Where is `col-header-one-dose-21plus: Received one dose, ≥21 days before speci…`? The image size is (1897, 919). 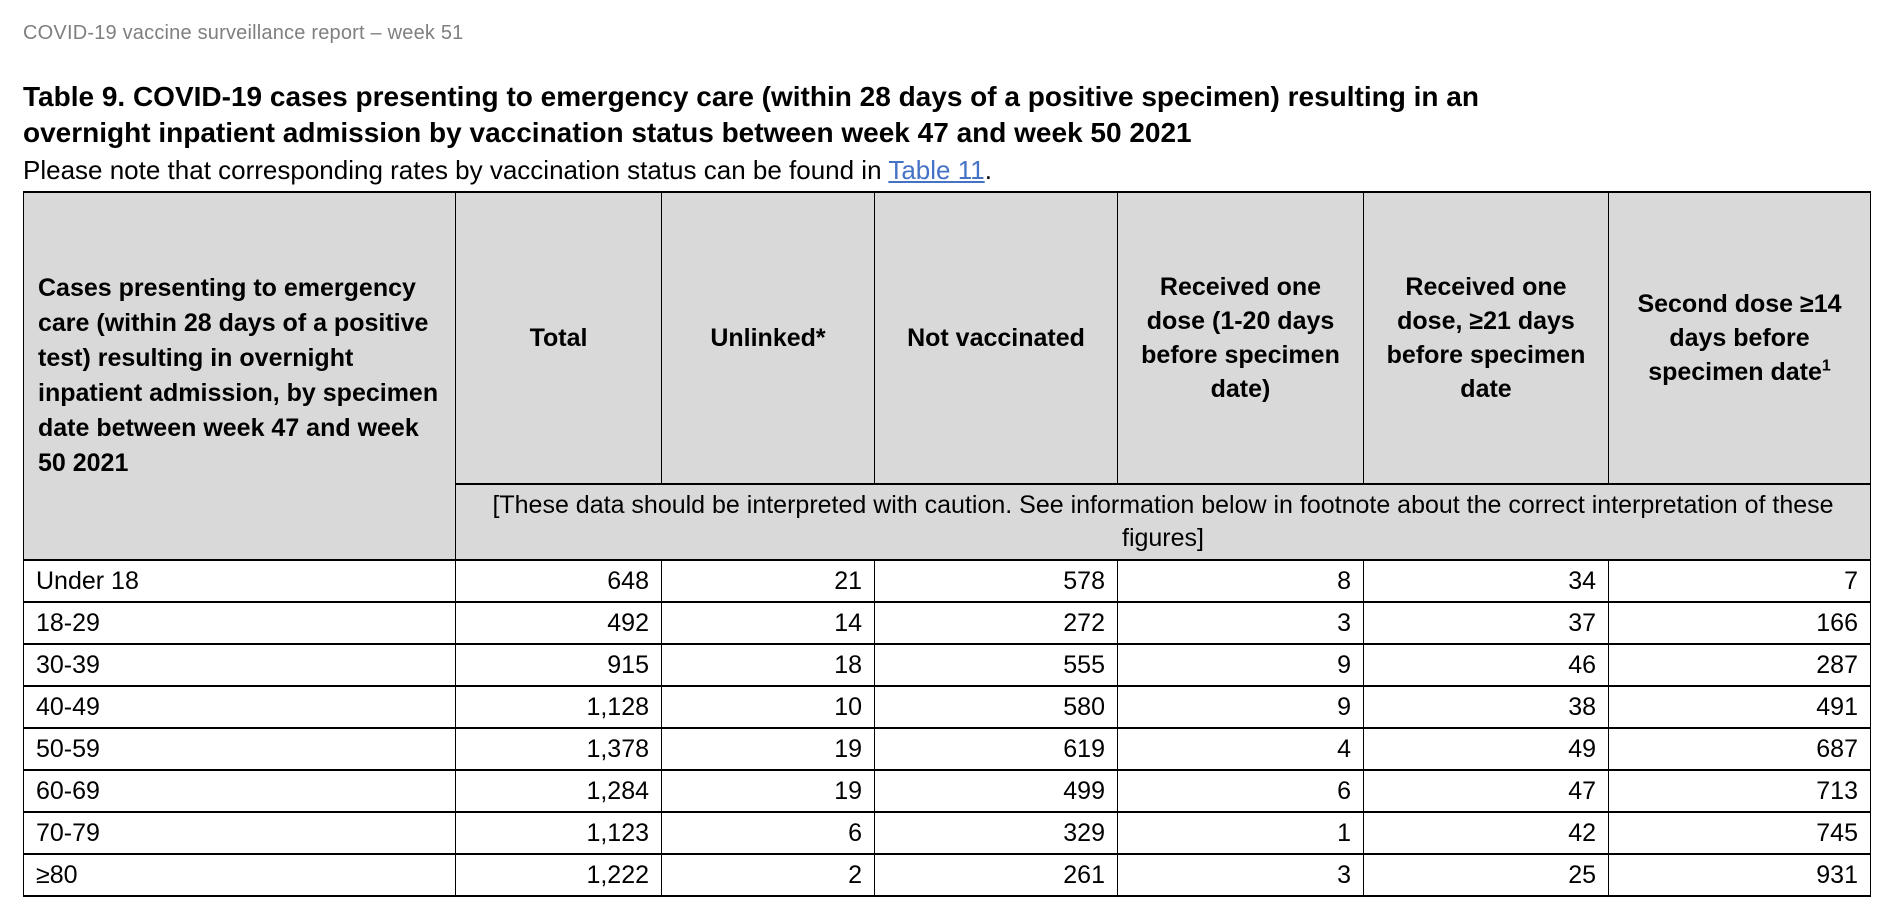
col-header-one-dose-21plus: Received one dose, ≥21 days before speci… is located at coordinates (1486, 338).